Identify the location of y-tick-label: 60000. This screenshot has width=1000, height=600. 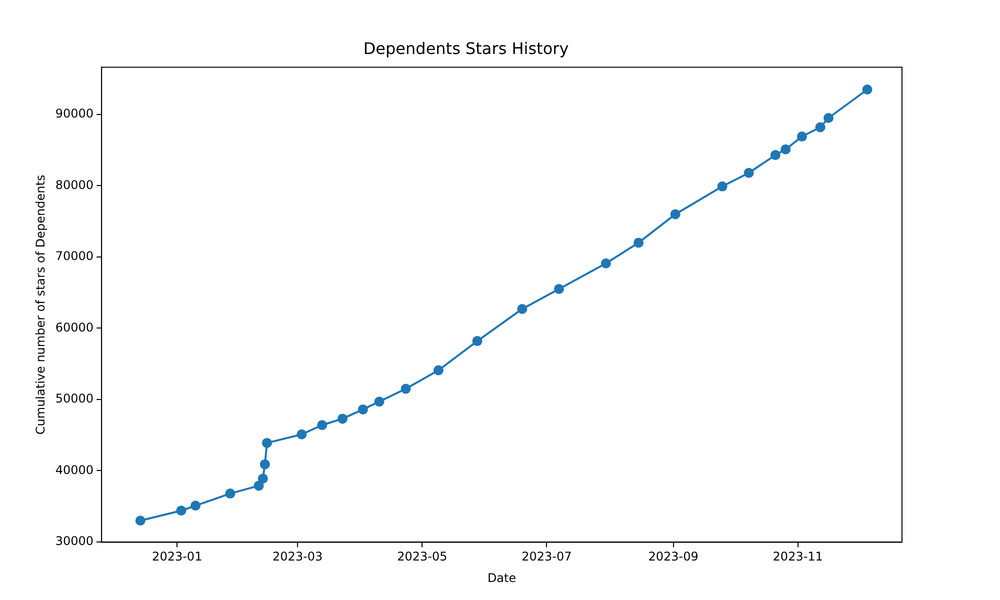
(74, 327).